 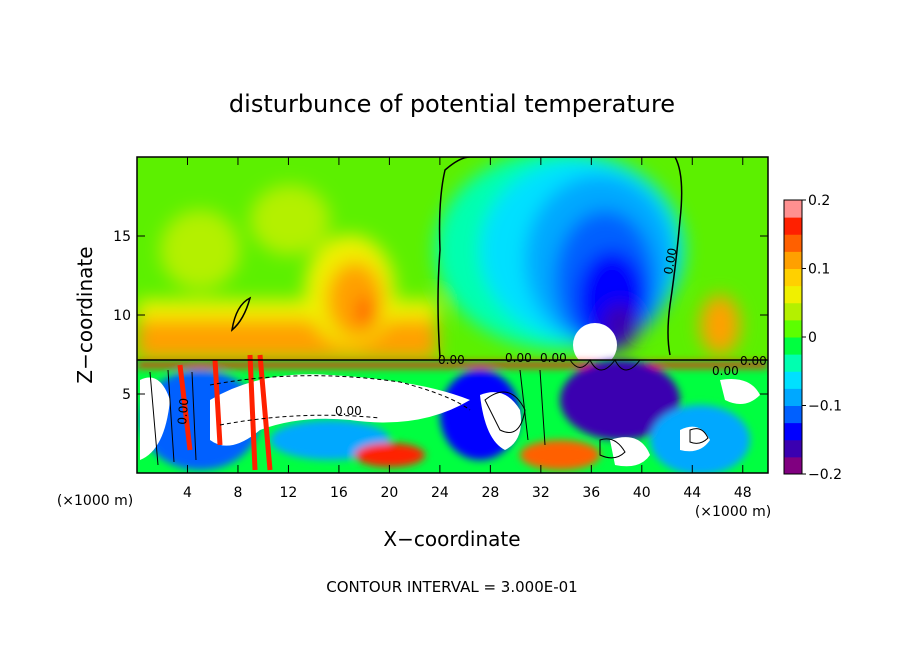 I want to click on x-tick-label: 40, so click(x=642, y=493).